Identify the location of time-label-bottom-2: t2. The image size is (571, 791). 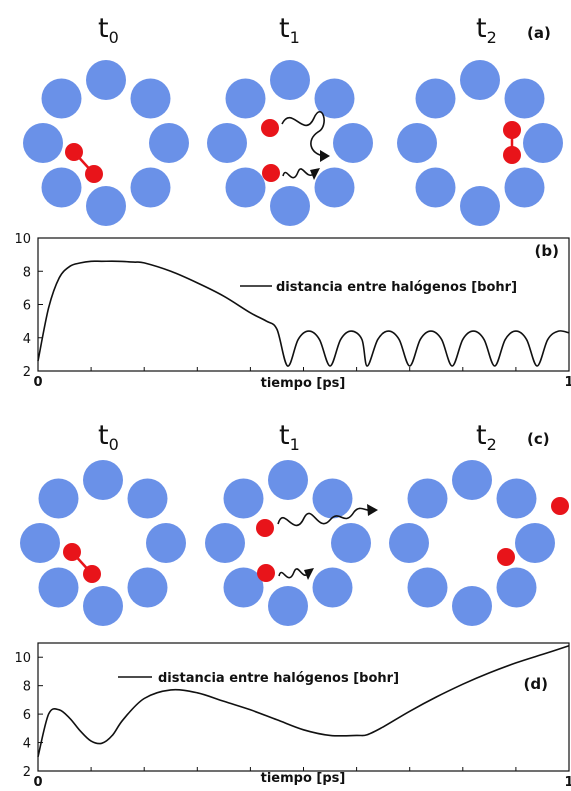
(486, 437).